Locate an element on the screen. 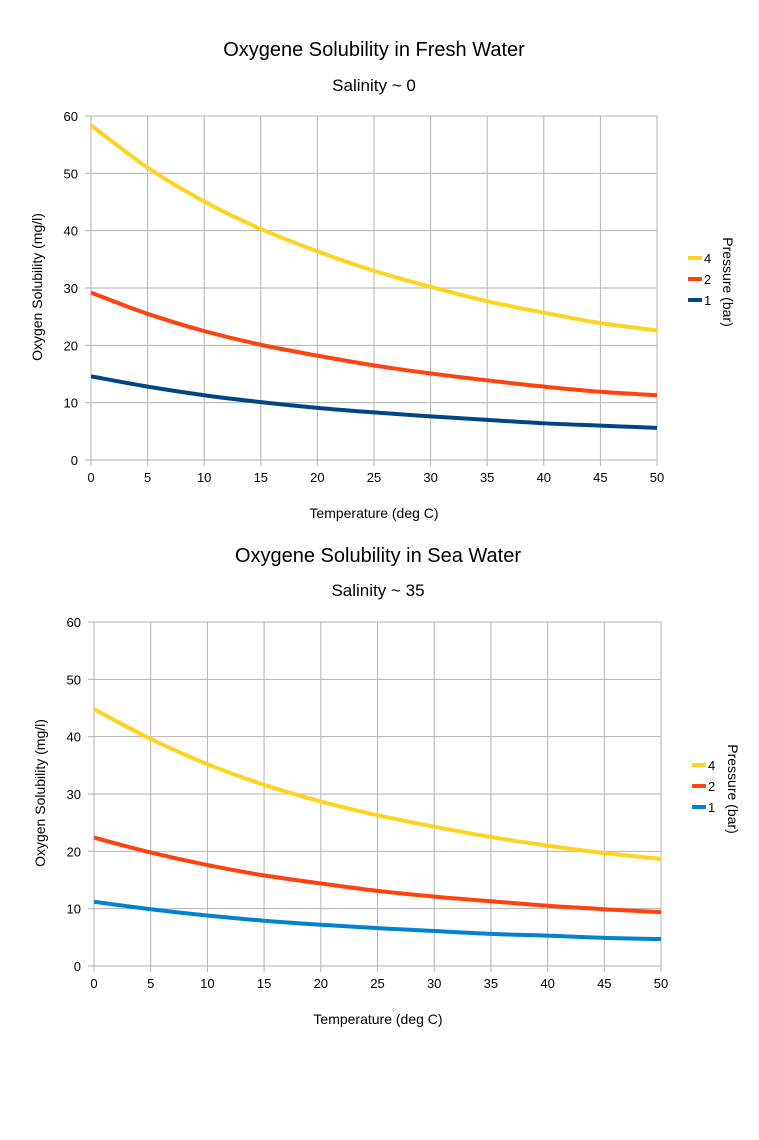  chart-subtitle: Salinity ~ 0 is located at coordinates (374, 85).